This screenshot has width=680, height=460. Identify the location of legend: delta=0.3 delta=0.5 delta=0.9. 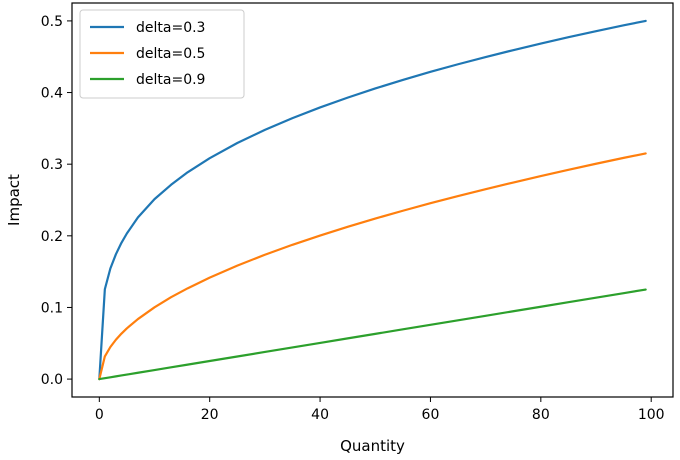
(162, 54).